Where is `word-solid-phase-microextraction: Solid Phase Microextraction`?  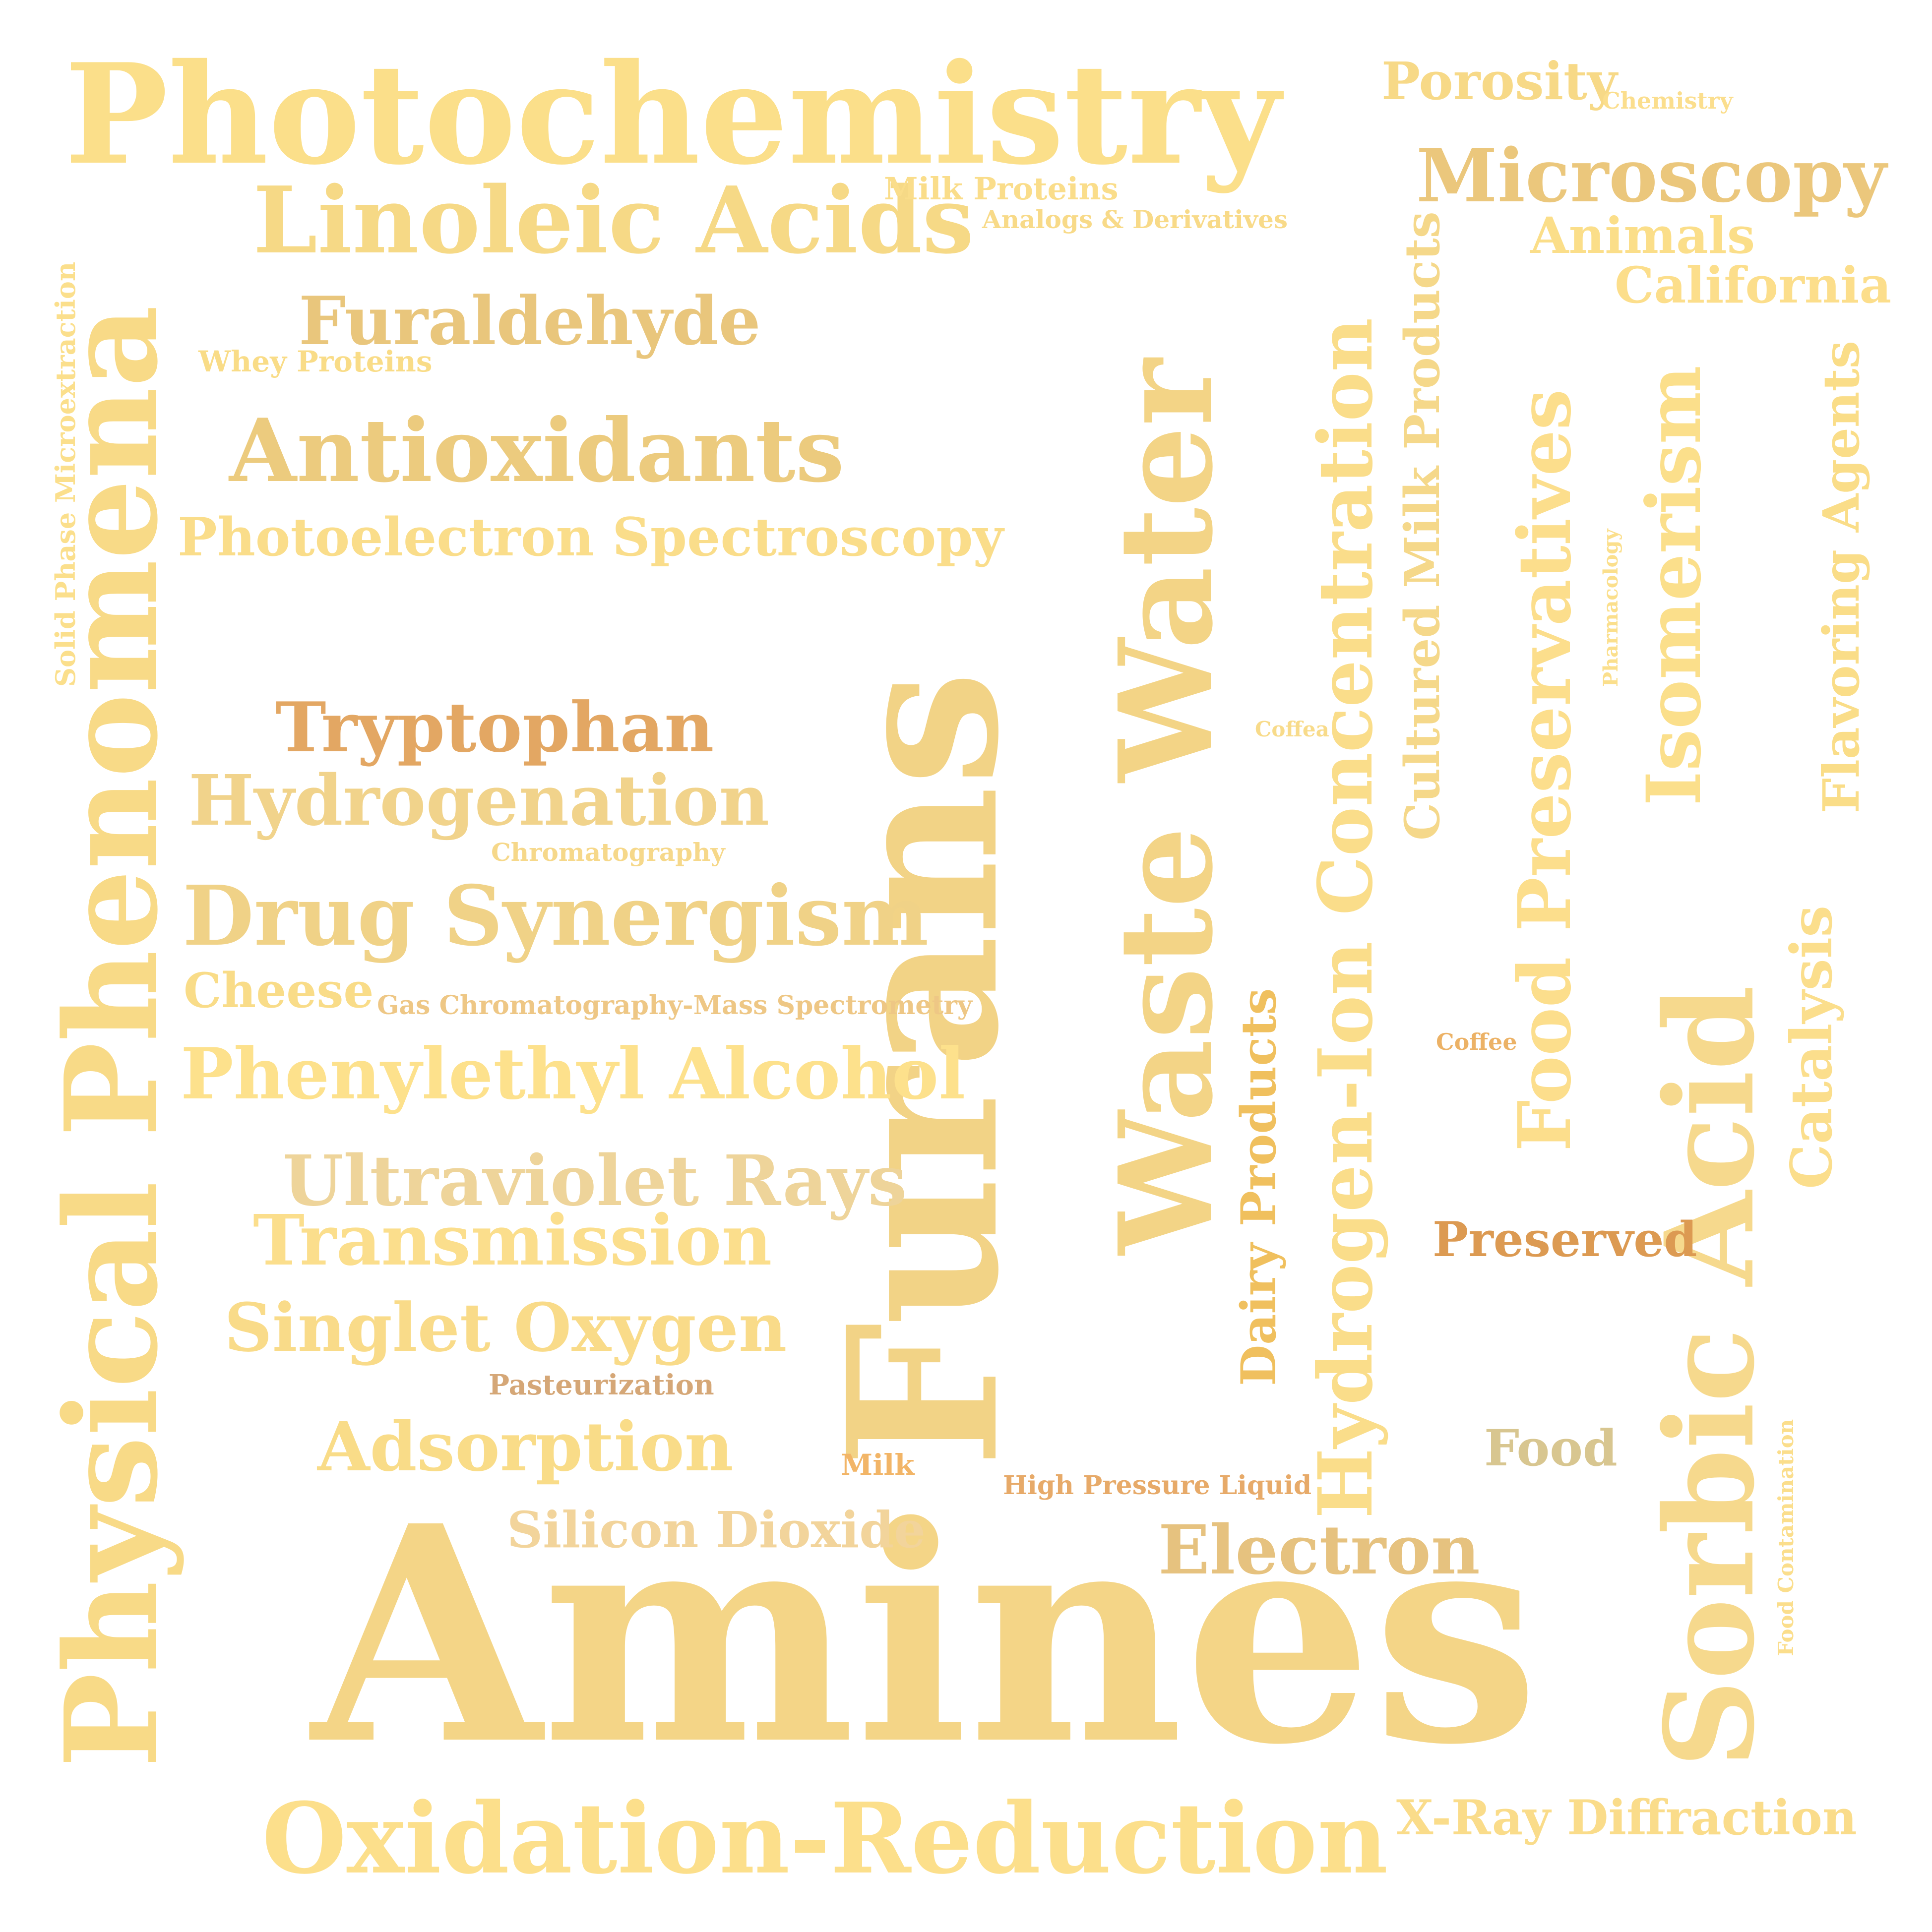 word-solid-phase-microextraction: Solid Phase Microextraction is located at coordinates (66, 474).